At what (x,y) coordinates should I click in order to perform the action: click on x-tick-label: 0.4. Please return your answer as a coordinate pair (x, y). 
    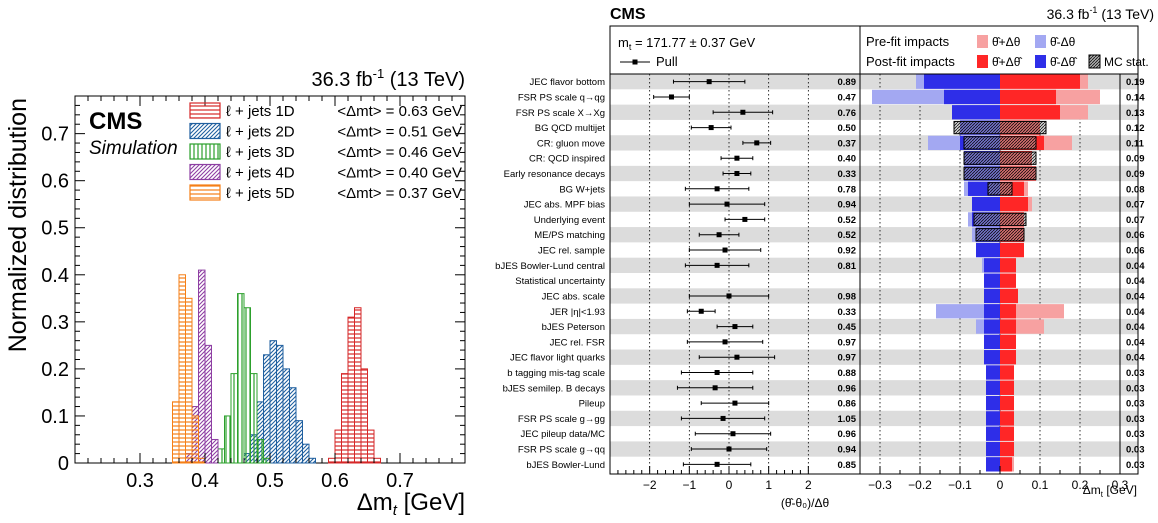
    Looking at the image, I should click on (205, 481).